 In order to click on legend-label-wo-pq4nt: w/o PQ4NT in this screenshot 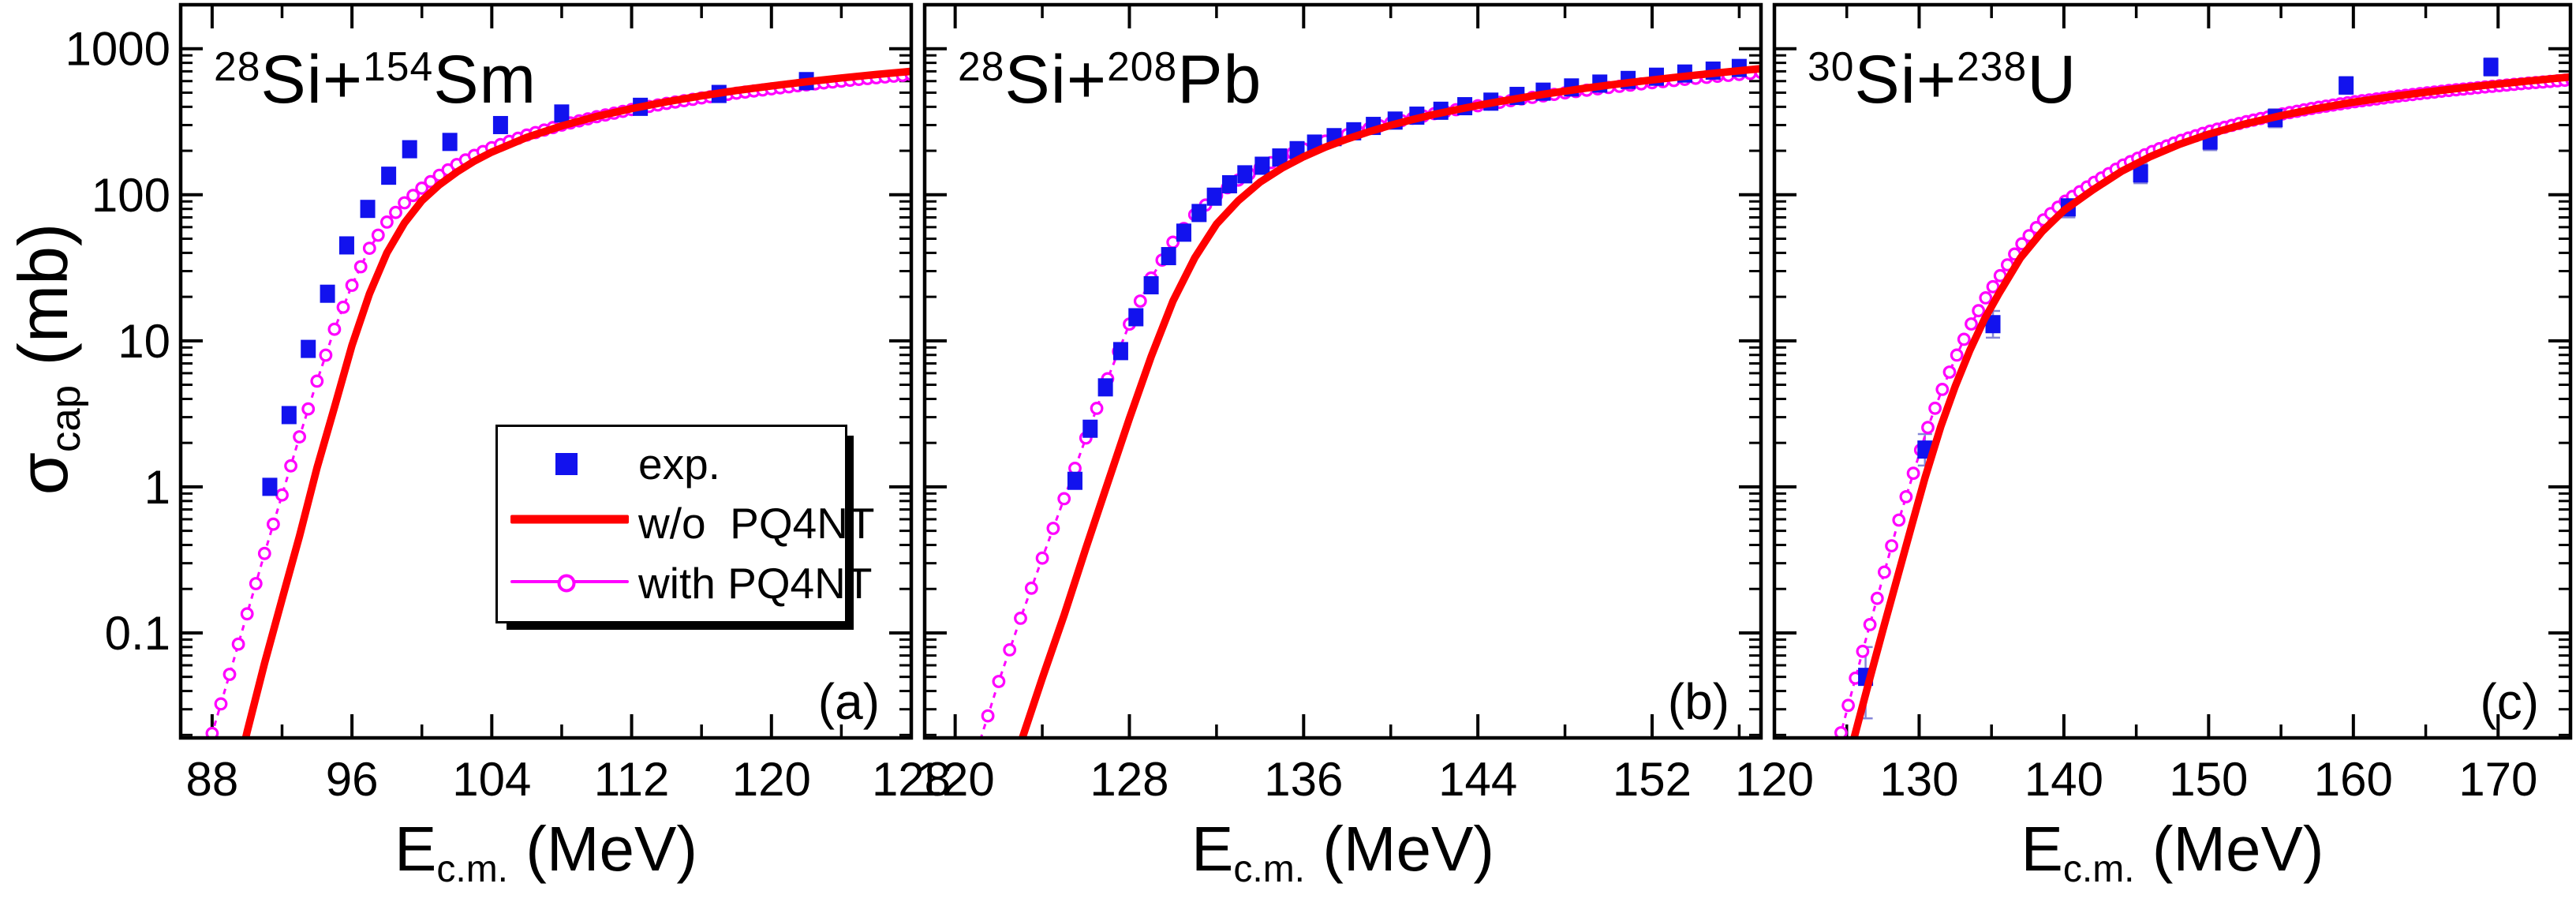, I will do `click(756, 523)`.